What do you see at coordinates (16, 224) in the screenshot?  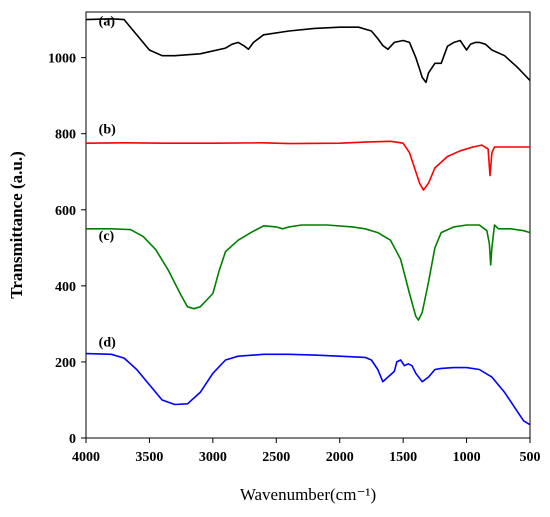 I see `y-axis-title: Transmittance (a.u.)` at bounding box center [16, 224].